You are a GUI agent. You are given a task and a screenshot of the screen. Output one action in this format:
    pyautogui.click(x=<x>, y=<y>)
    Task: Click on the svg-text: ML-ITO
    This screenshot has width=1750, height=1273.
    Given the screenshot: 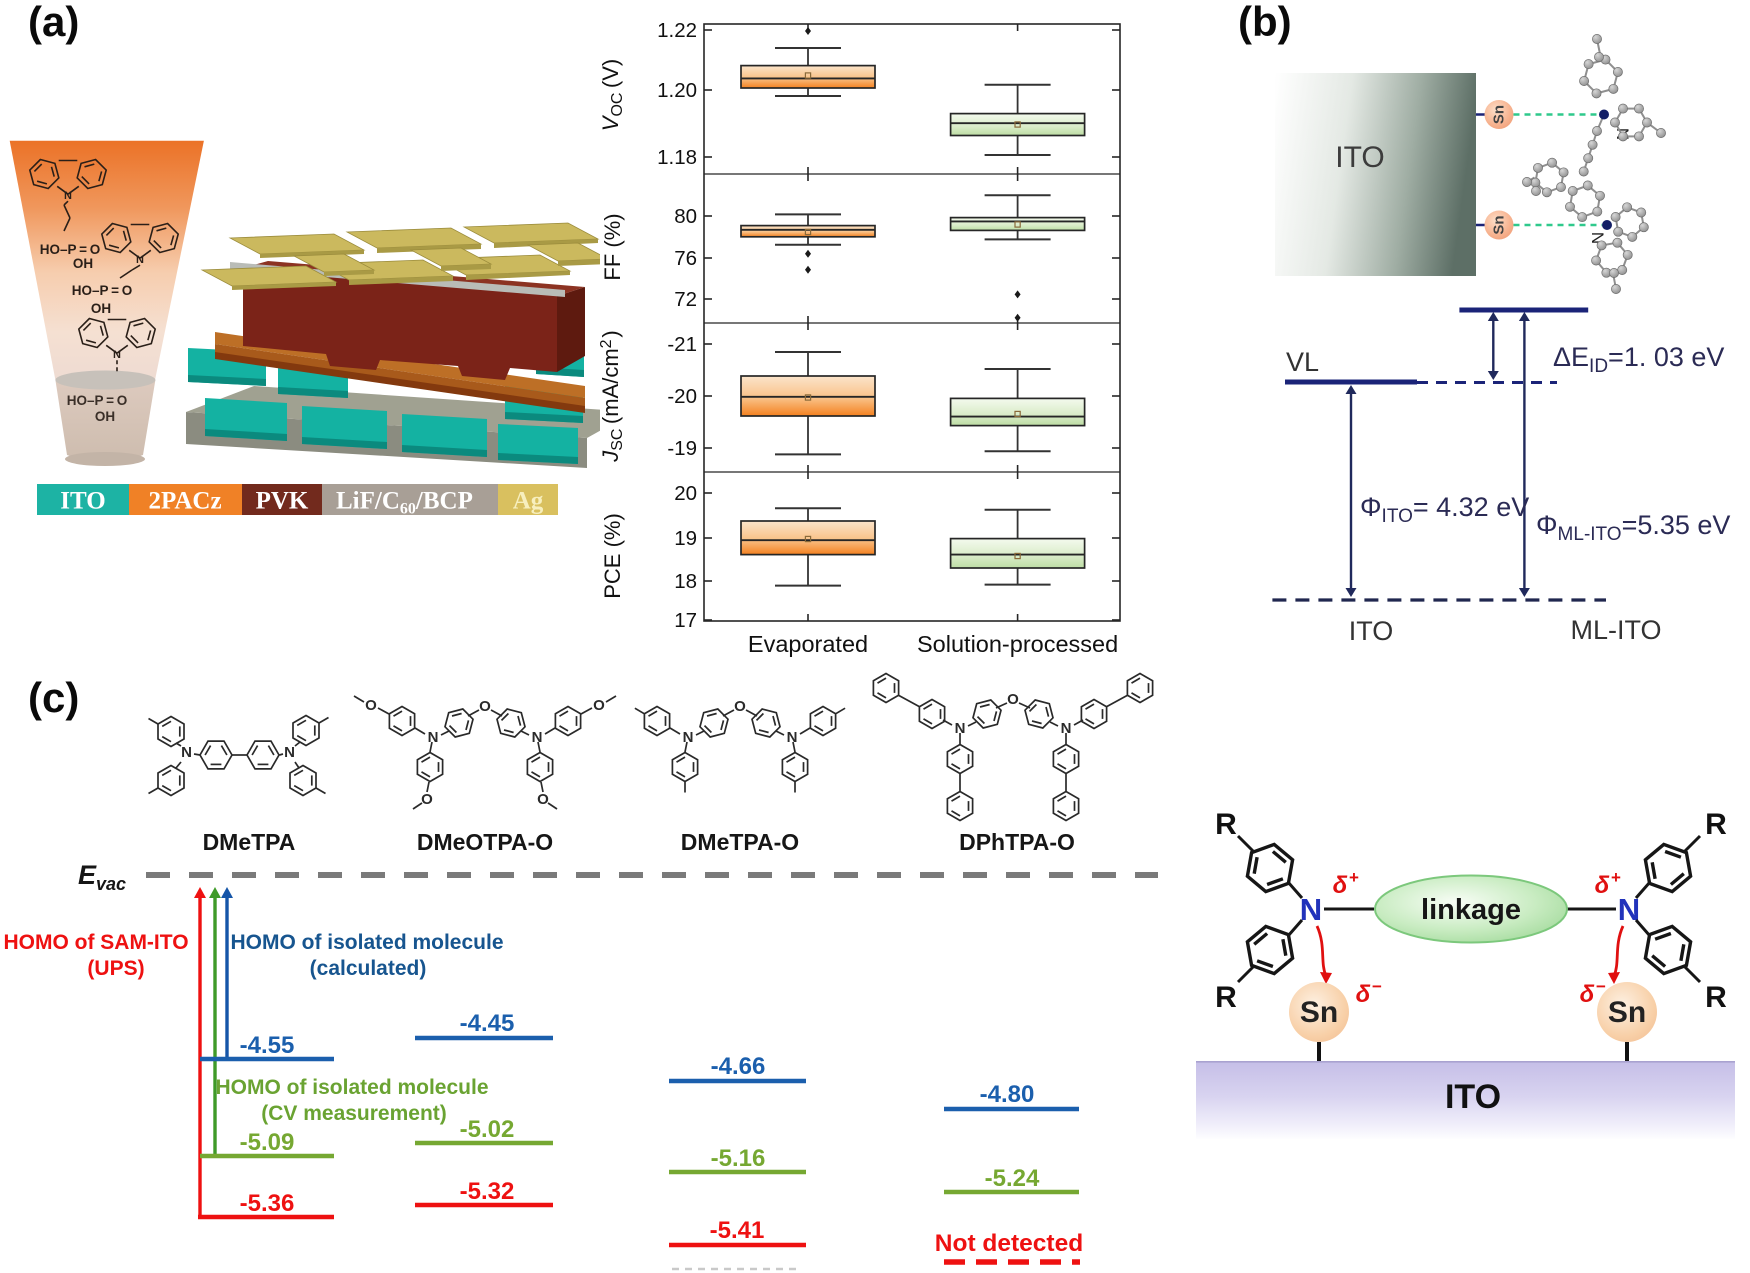 What is the action you would take?
    pyautogui.click(x=1615, y=630)
    